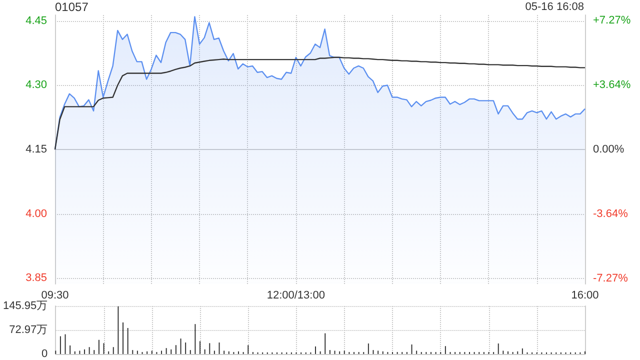  What do you see at coordinates (25, 306) in the screenshot?
I see `y-tick-label: 145.95万` at bounding box center [25, 306].